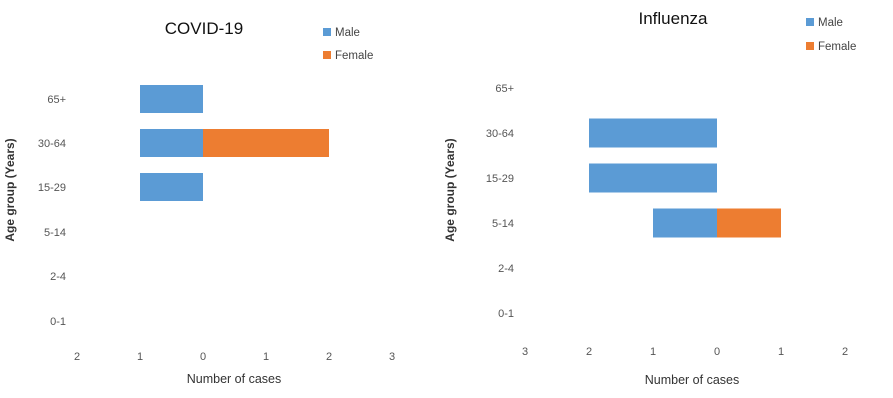  I want to click on influenza-title: Influenza, so click(674, 18).